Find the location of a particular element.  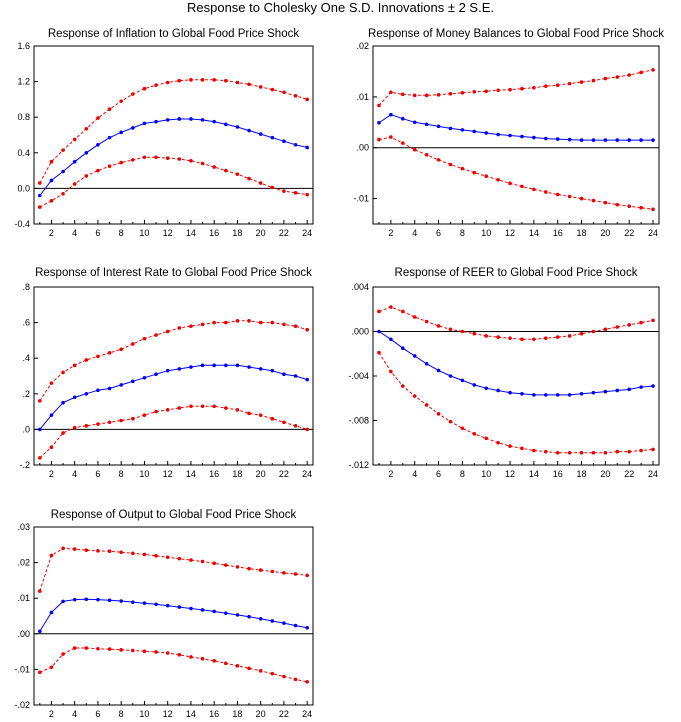

series-upper is located at coordinates (173, 569).